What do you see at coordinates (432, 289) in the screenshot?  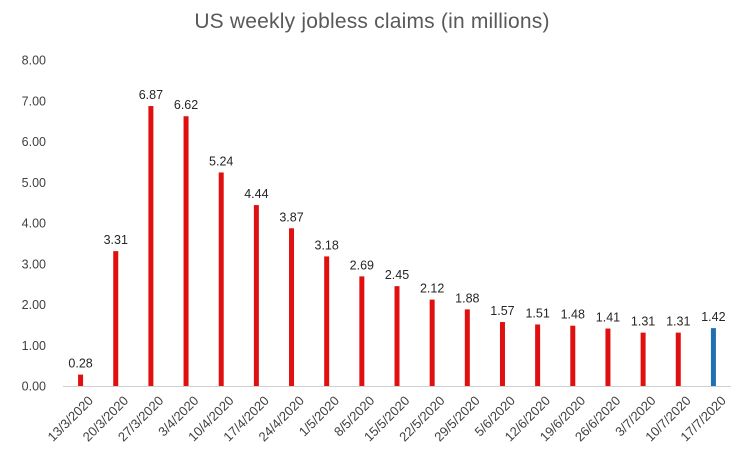 I see `data-label: 2.12` at bounding box center [432, 289].